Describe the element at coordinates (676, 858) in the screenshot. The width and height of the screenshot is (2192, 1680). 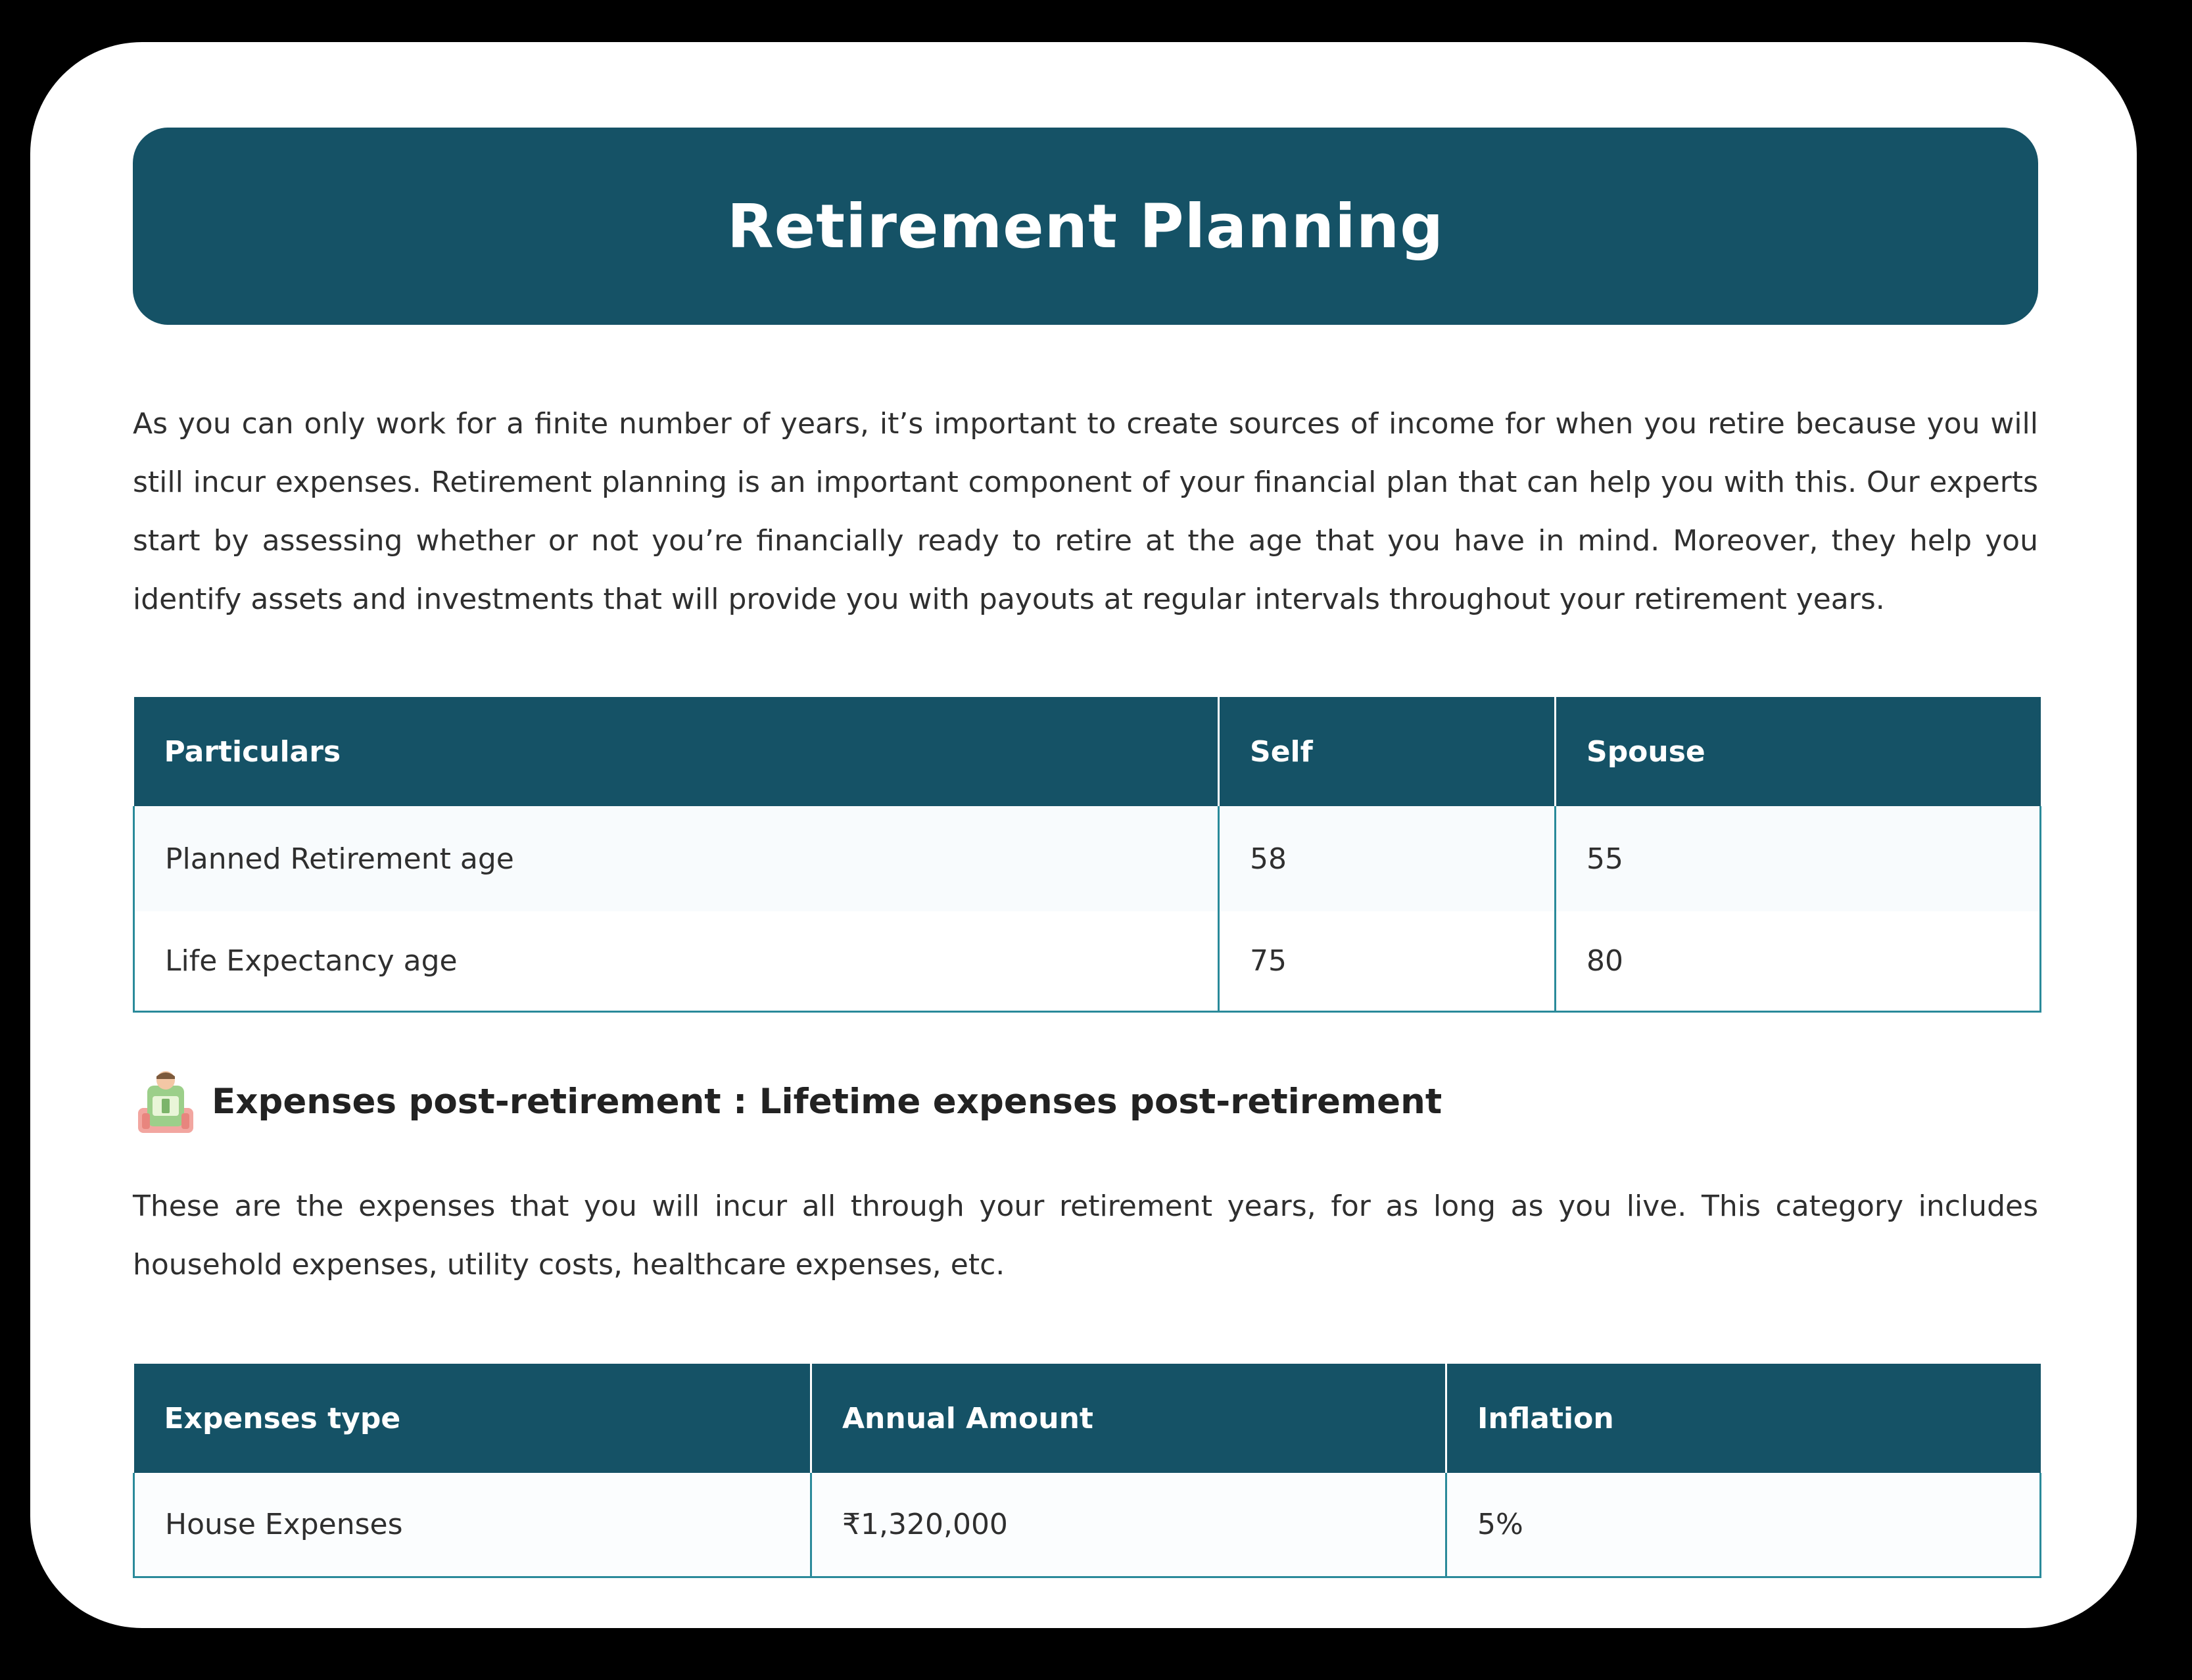
I see `cell-particular: Planned Retirement age` at that location.